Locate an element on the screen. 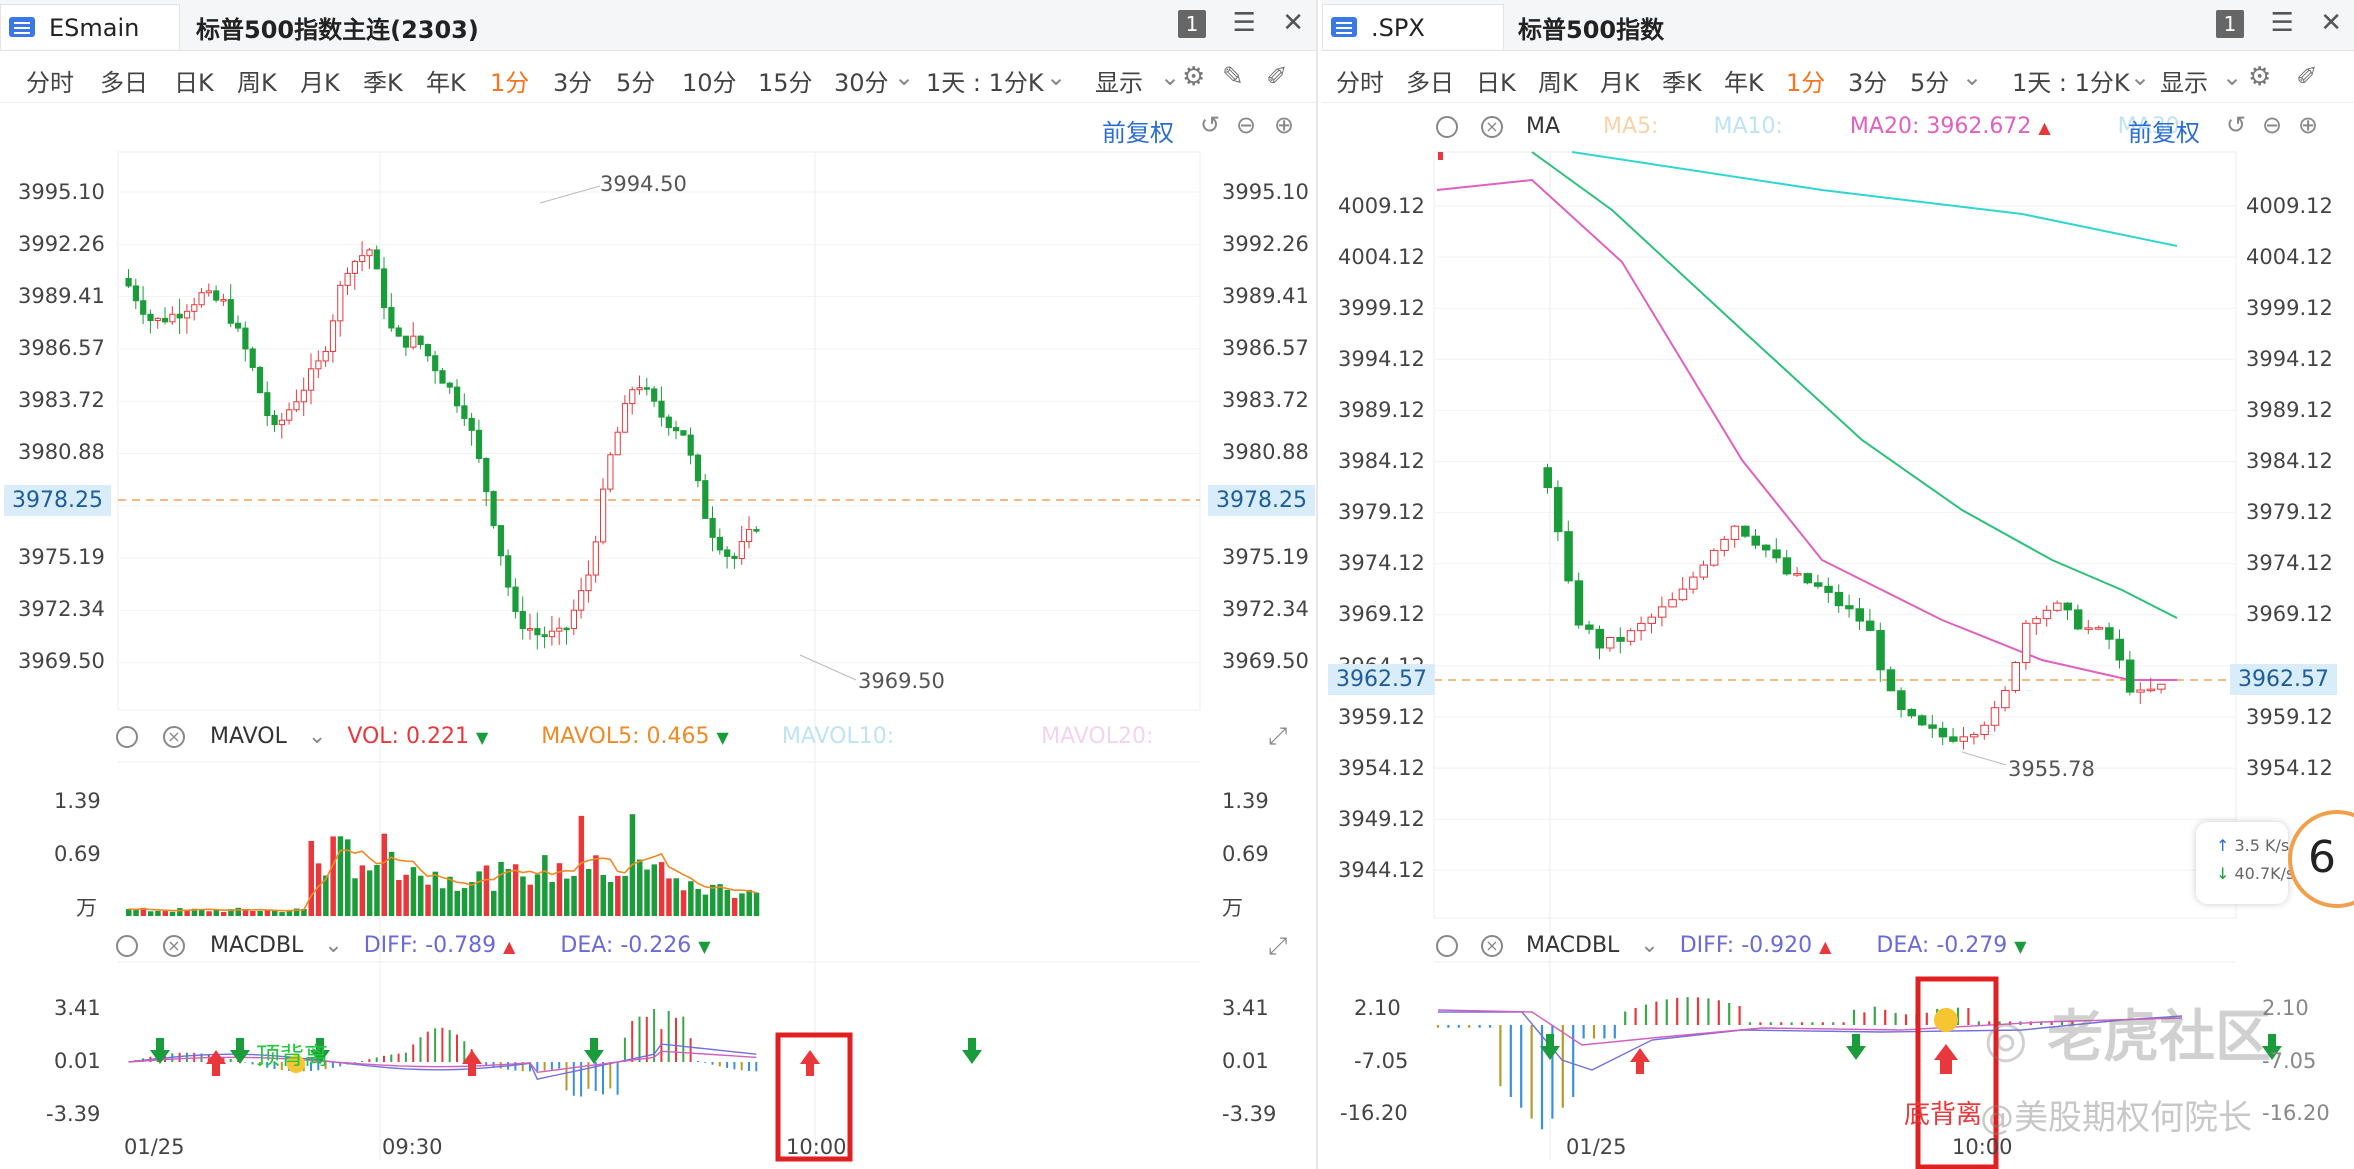 This screenshot has width=2354, height=1169. right-low-label: 3955.78 is located at coordinates (2051, 769).